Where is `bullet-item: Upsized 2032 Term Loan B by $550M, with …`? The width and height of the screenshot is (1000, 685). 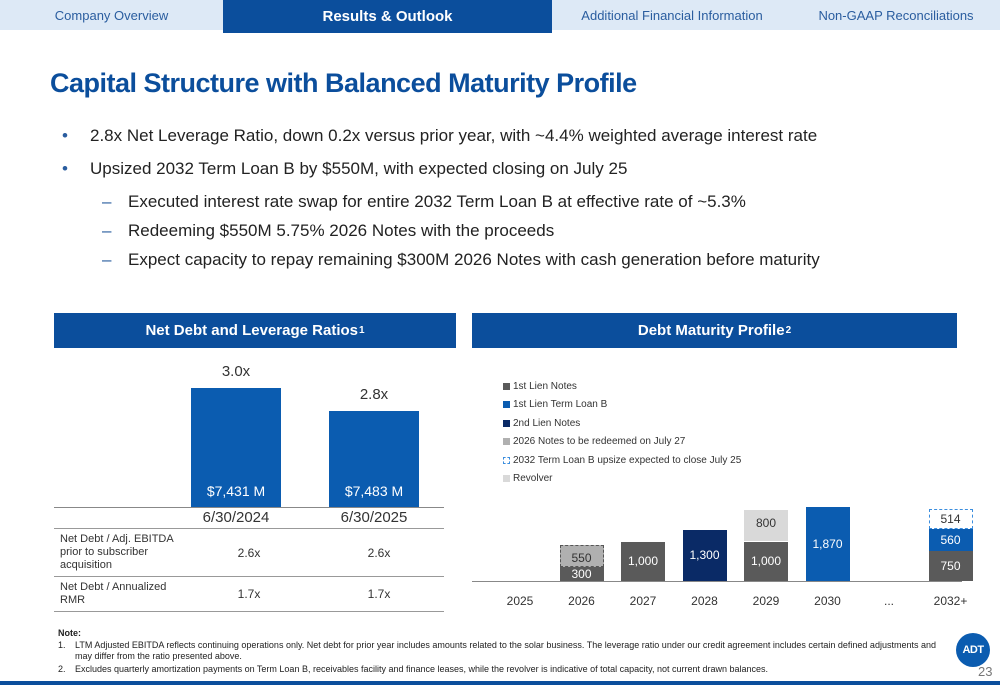
bullet-item: Upsized 2032 Term Loan B by $550M, with … is located at coordinates (512, 169).